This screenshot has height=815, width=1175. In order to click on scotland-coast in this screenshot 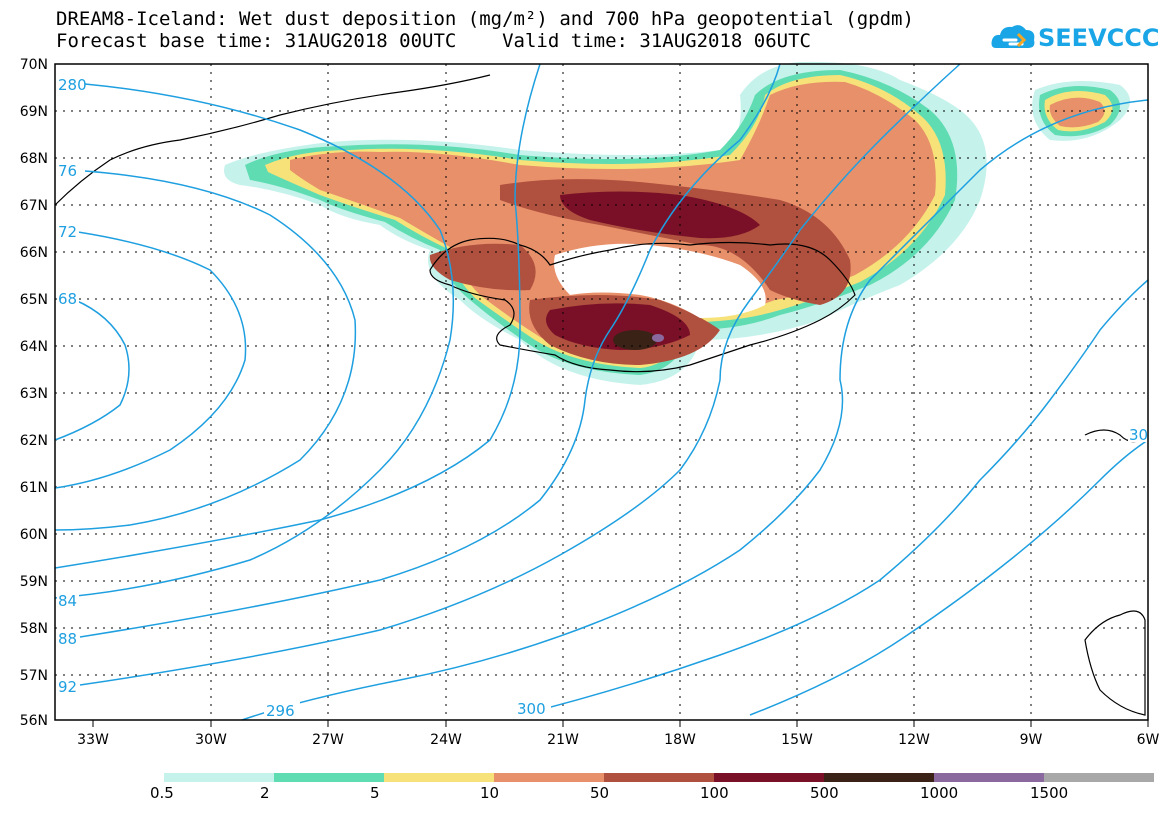, I will do `click(1115, 663)`.